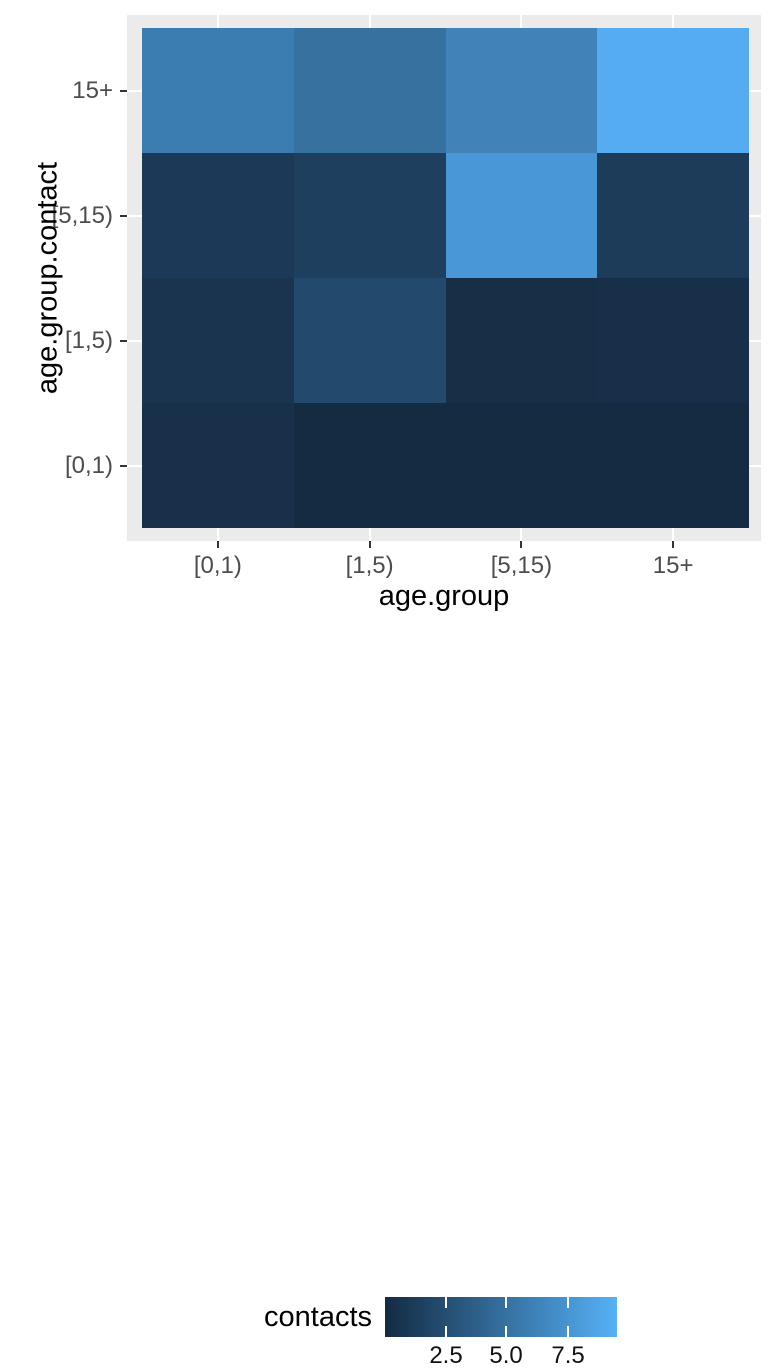  What do you see at coordinates (217, 565) in the screenshot?
I see `x-tick-label: [0,1)` at bounding box center [217, 565].